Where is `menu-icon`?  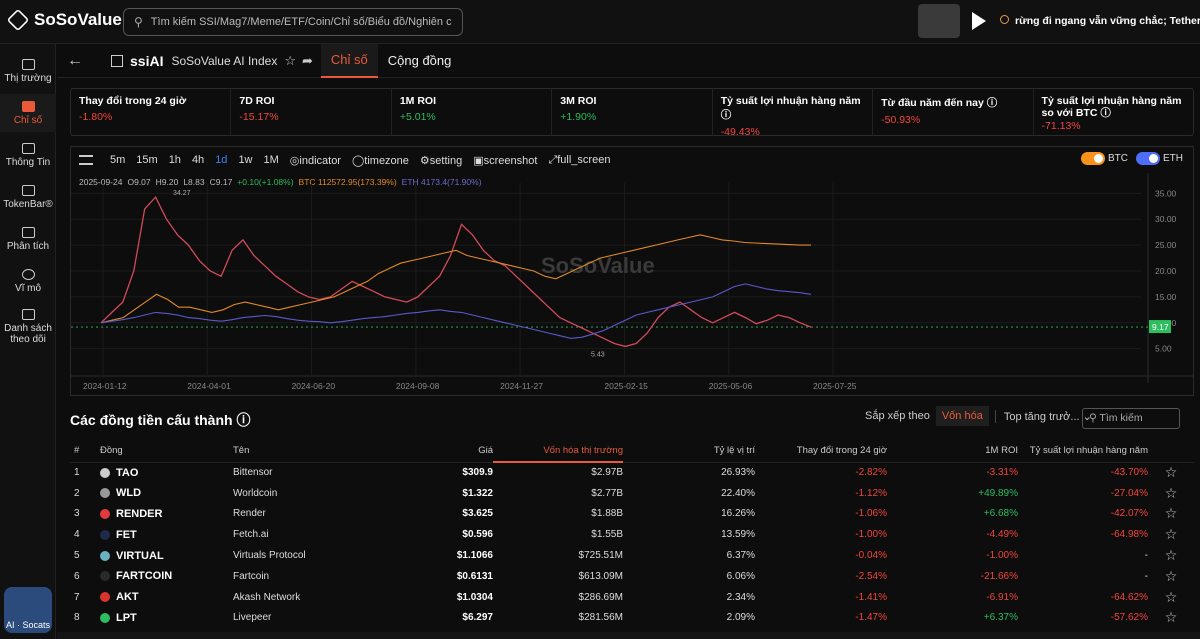 menu-icon is located at coordinates (86, 160).